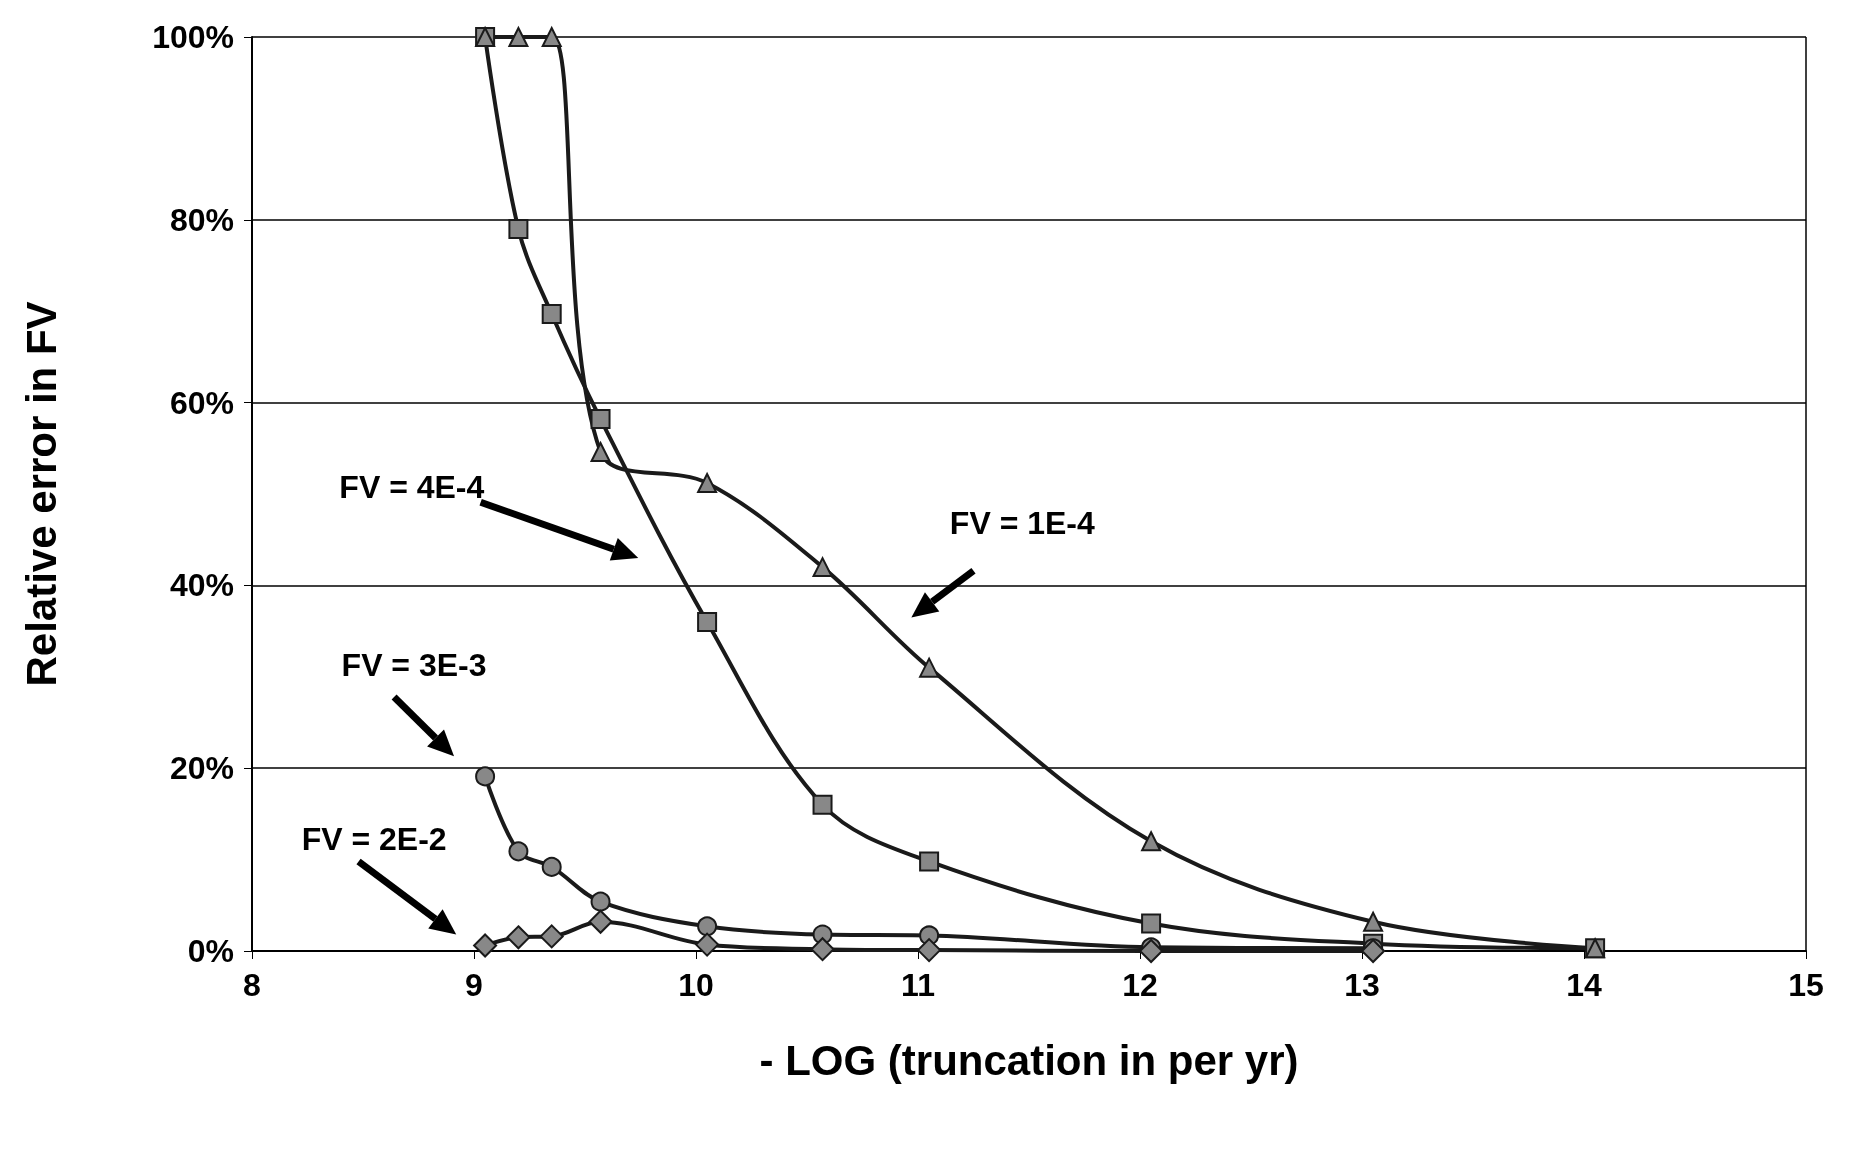  What do you see at coordinates (193, 37) in the screenshot?
I see `y-tick-label: 100%` at bounding box center [193, 37].